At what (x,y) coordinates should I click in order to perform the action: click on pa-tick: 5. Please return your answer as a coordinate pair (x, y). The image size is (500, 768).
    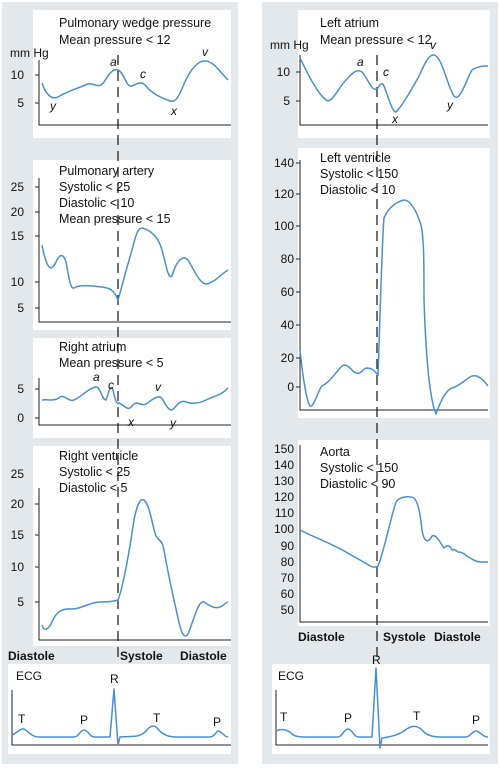
    Looking at the image, I should click on (20, 308).